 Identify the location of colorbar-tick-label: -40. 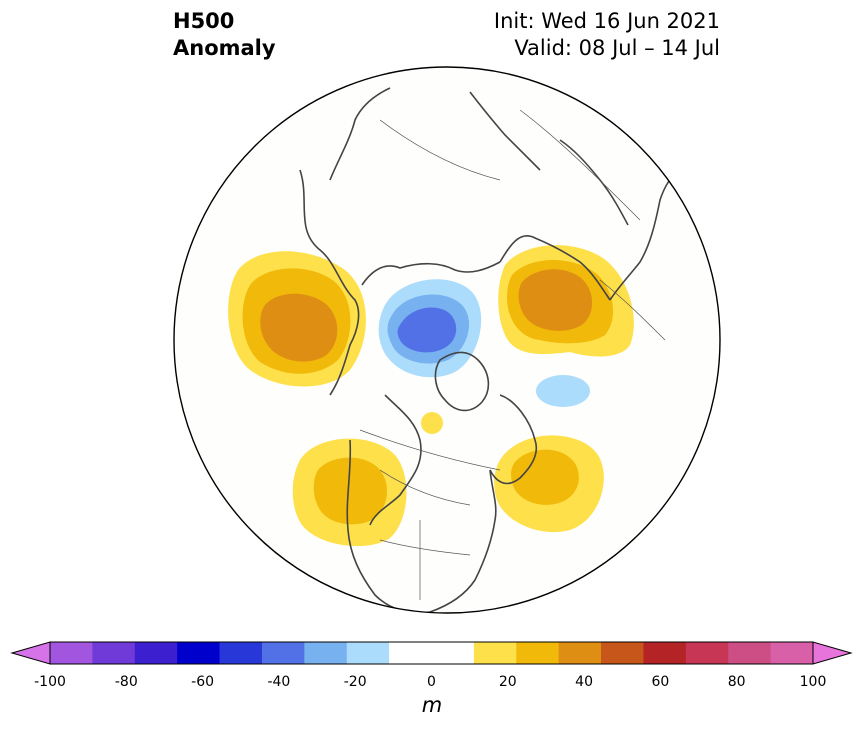
(279, 682).